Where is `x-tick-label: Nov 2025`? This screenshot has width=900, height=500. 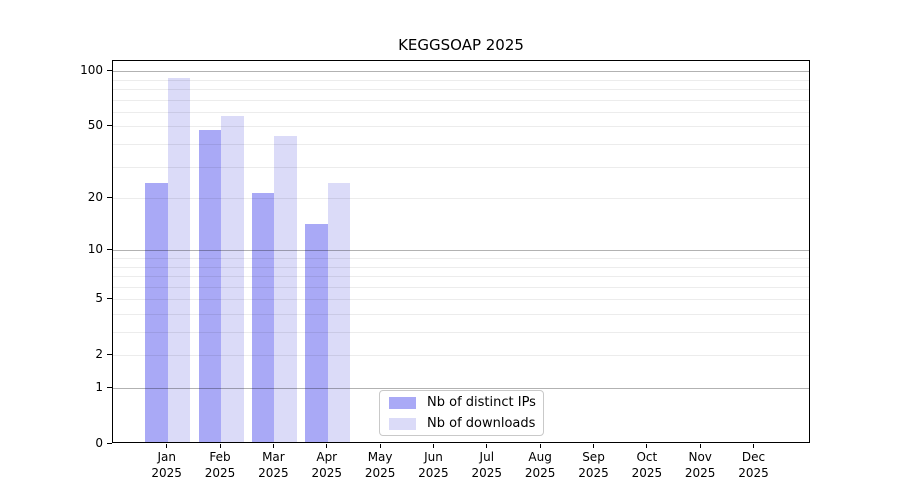 x-tick-label: Nov 2025 is located at coordinates (700, 465).